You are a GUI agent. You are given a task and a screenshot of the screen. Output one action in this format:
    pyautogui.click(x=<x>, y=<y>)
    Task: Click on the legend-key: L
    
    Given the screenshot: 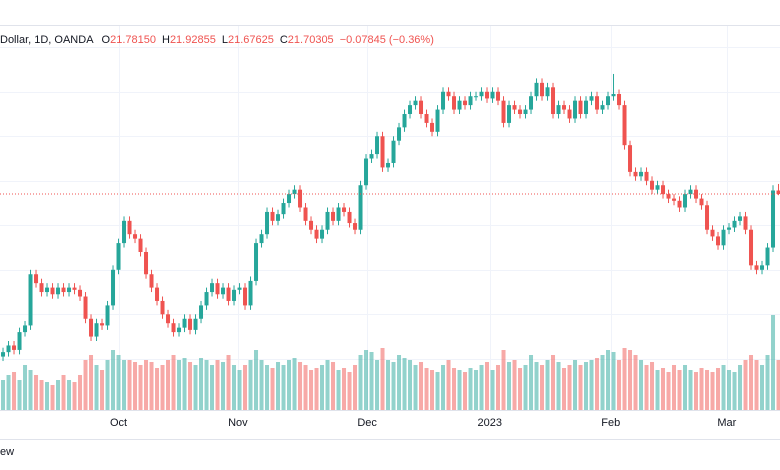 What is the action you would take?
    pyautogui.click(x=225, y=40)
    